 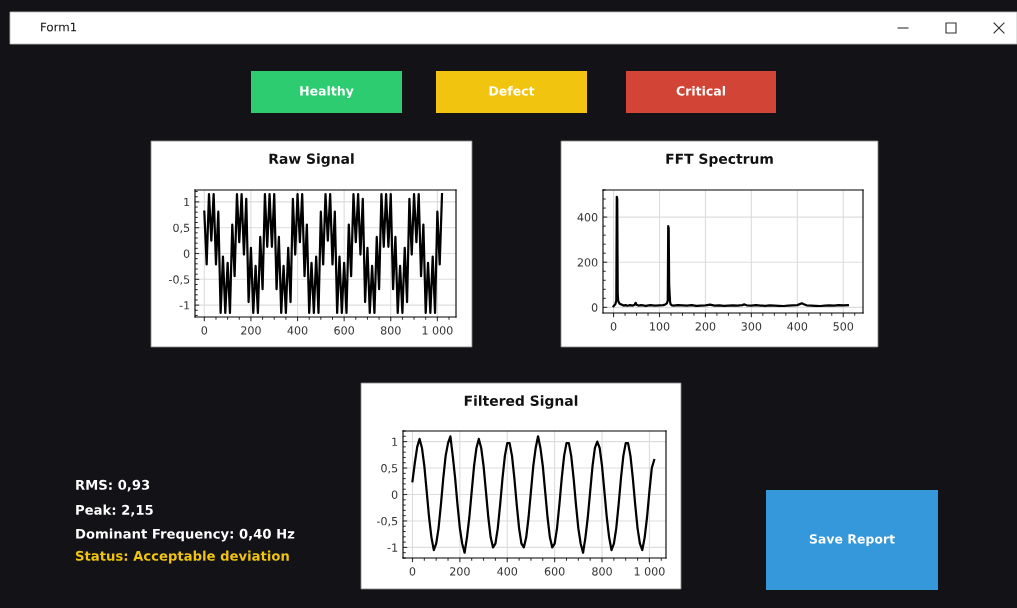 I want to click on y-tick-label: 400, so click(x=587, y=217).